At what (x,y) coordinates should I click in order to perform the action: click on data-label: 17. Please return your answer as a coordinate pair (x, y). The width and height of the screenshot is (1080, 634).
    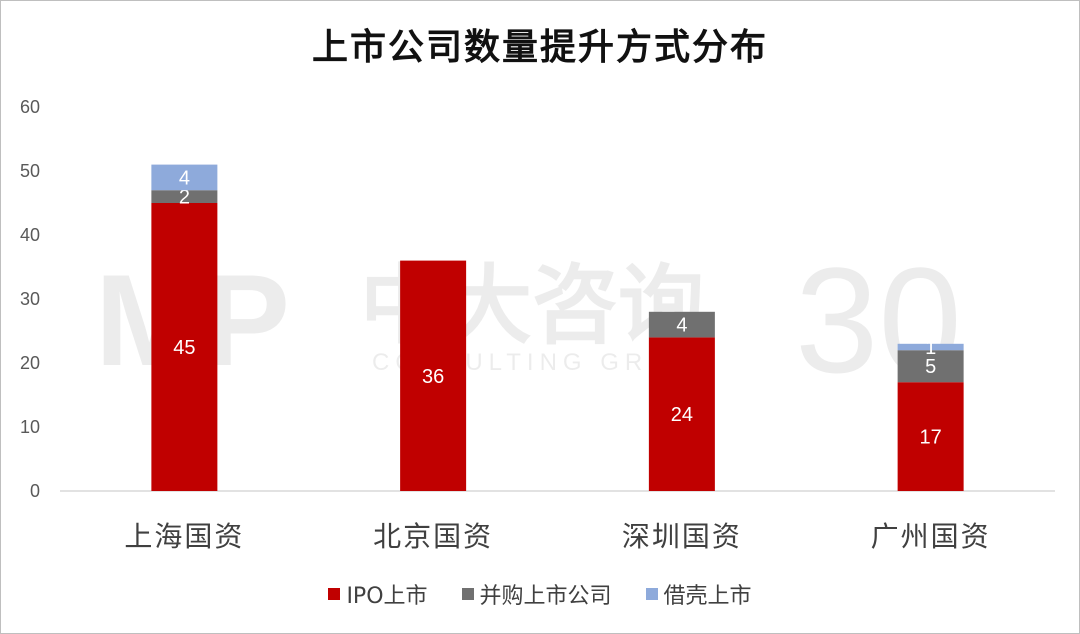
    Looking at the image, I should click on (931, 438).